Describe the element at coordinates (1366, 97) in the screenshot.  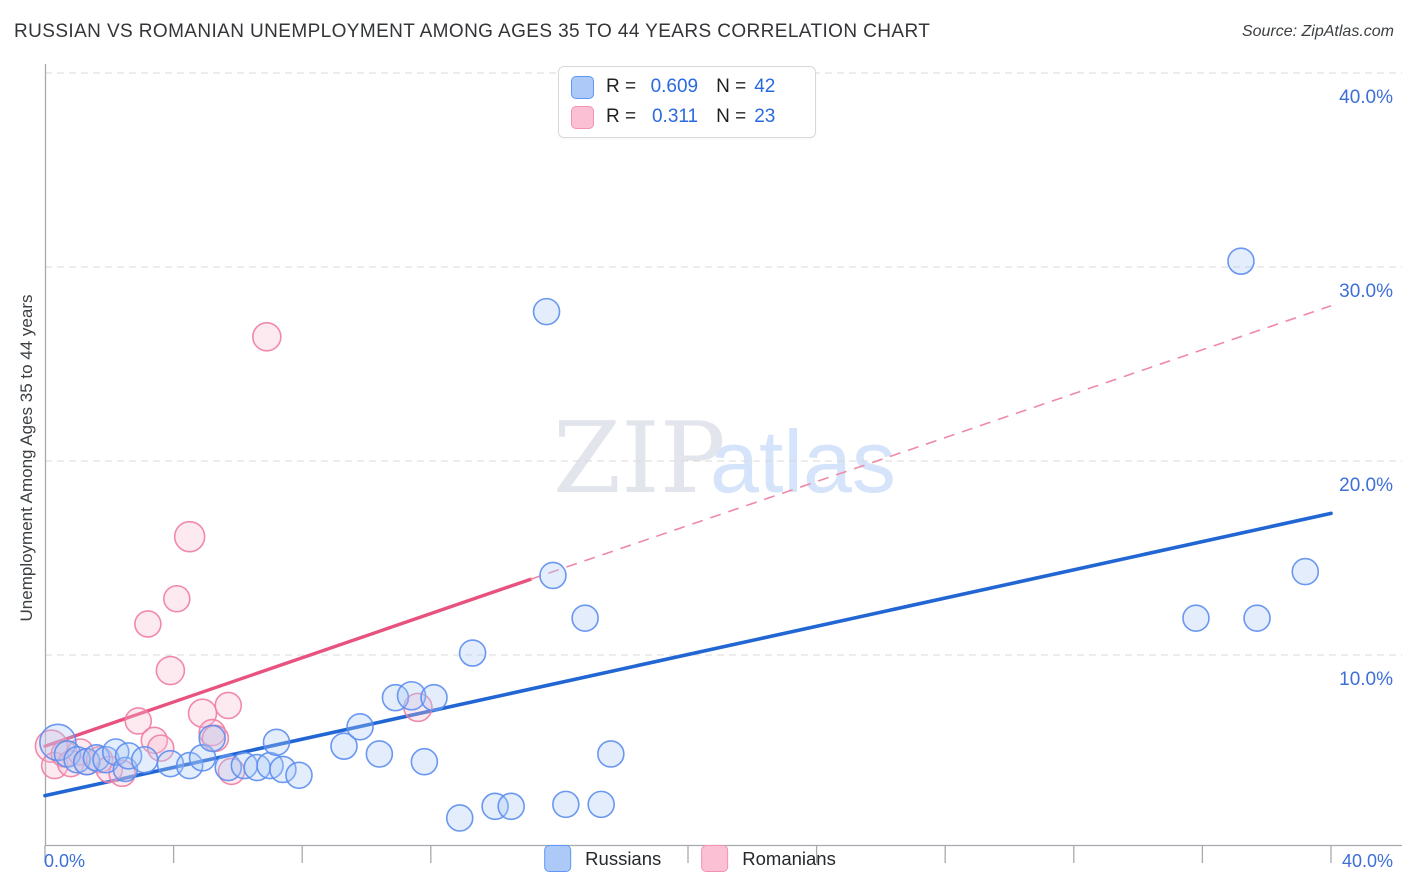
I see `y-tick-label: 40.0%` at that location.